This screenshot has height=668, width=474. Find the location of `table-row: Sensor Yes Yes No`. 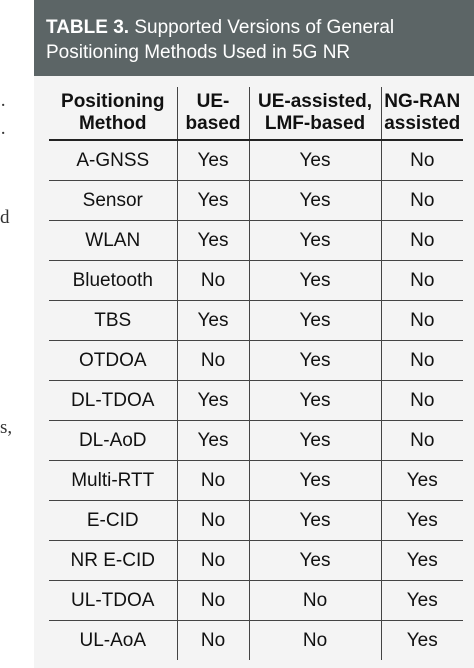

table-row: Sensor Yes Yes No is located at coordinates (256, 200).